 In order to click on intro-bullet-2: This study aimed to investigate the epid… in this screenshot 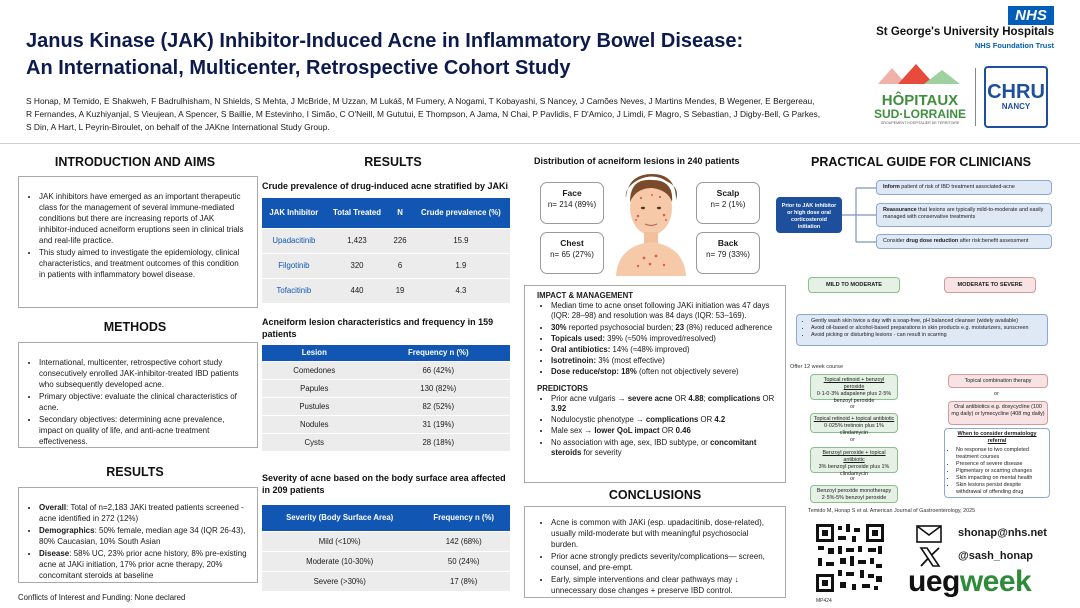, I will do `click(143, 263)`.